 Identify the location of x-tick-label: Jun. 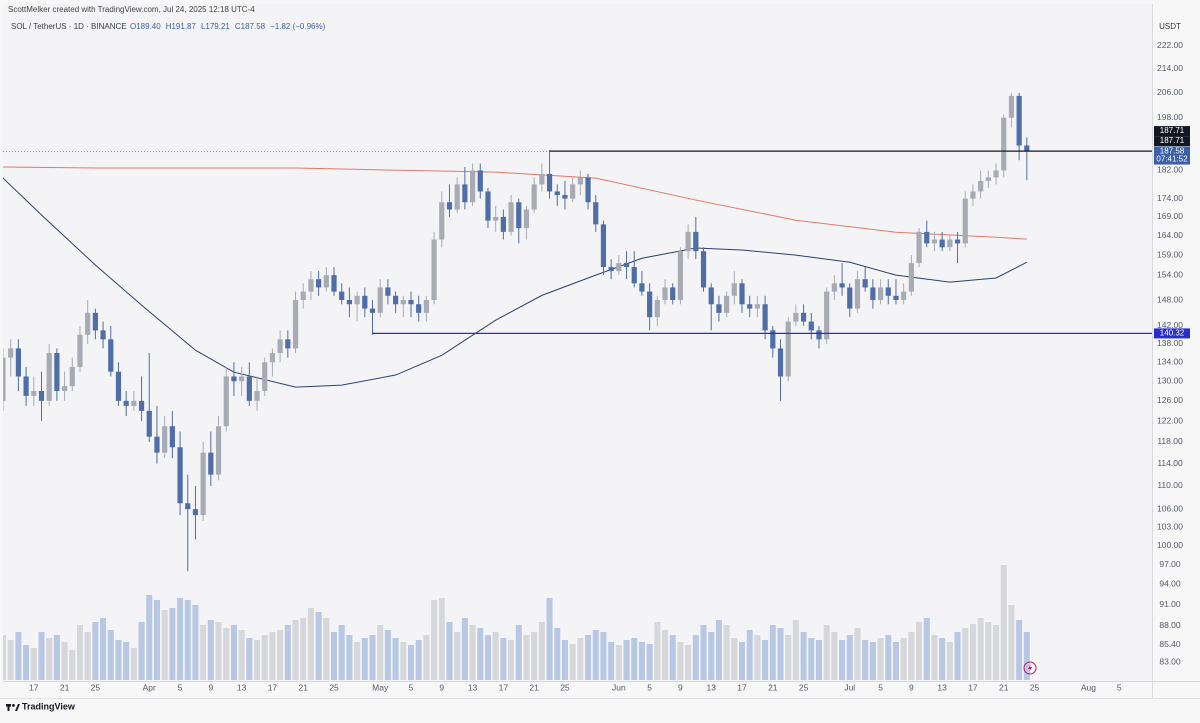
(619, 687).